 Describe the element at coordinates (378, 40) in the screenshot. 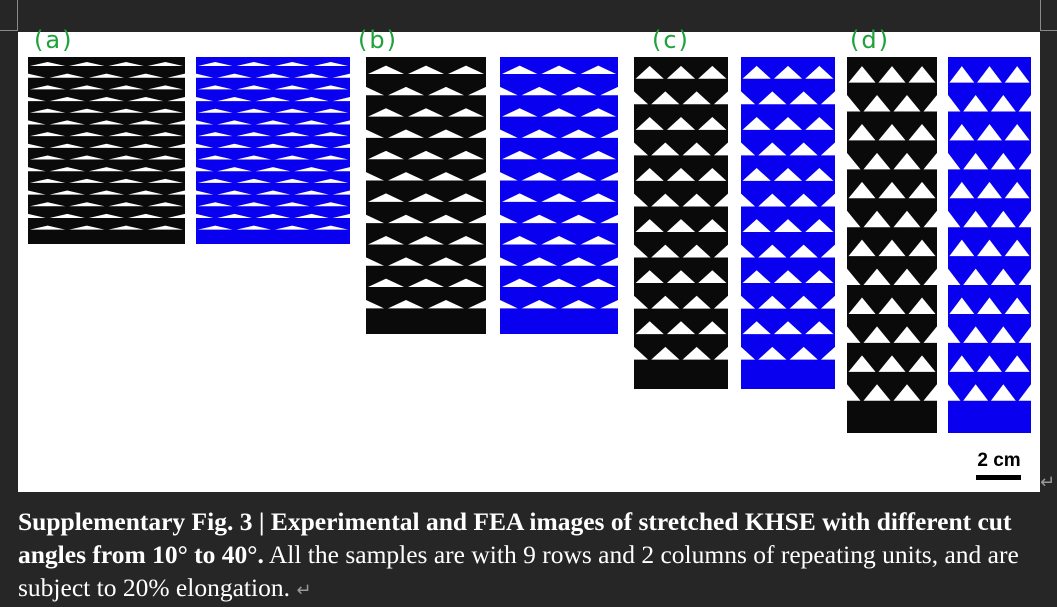

I see `panel-label-b: (b)` at that location.